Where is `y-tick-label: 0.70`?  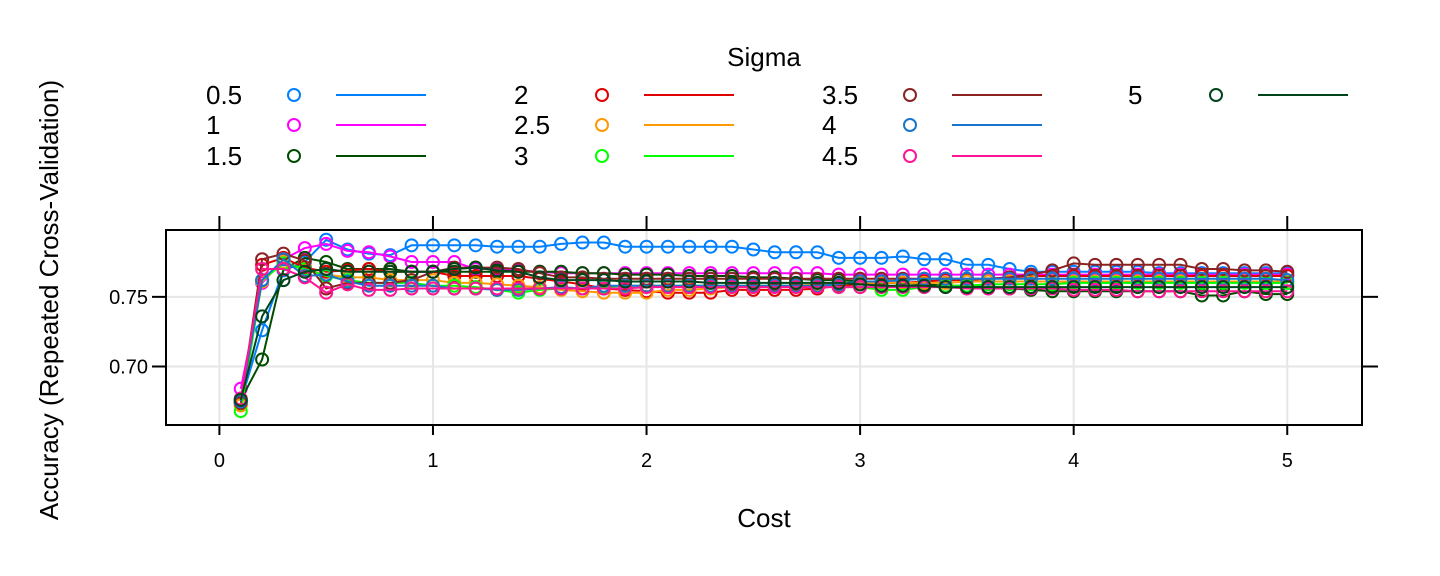
y-tick-label: 0.70 is located at coordinates (128, 368).